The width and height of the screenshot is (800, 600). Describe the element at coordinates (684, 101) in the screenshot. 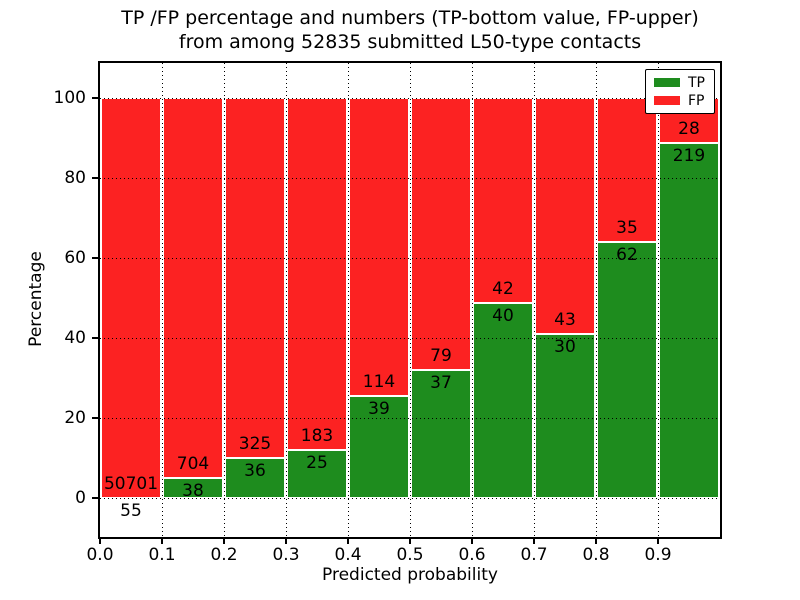

I see `legend-row: FP` at that location.